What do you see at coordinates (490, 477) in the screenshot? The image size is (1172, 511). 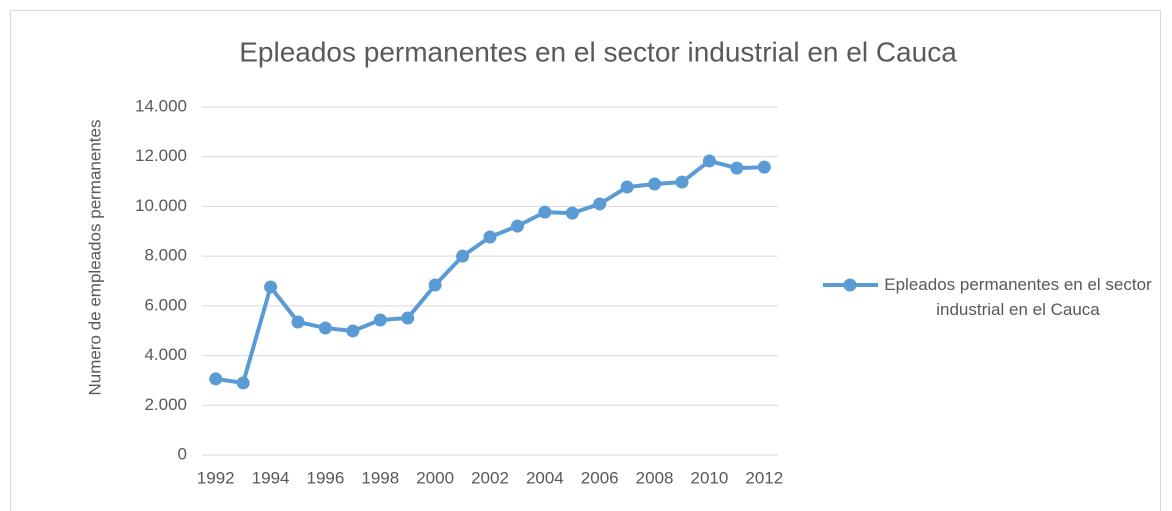 I see `x-tick-label: 2002` at bounding box center [490, 477].